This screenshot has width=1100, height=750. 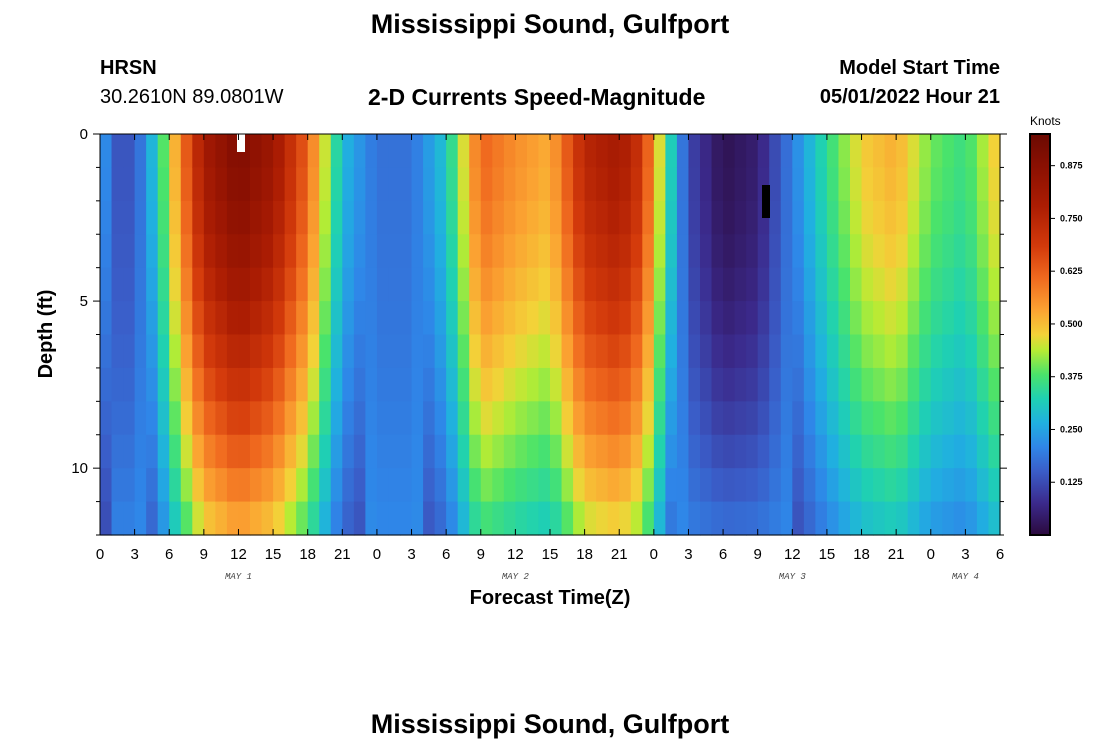 What do you see at coordinates (238, 577) in the screenshot?
I see `day-label: MAY 1` at bounding box center [238, 577].